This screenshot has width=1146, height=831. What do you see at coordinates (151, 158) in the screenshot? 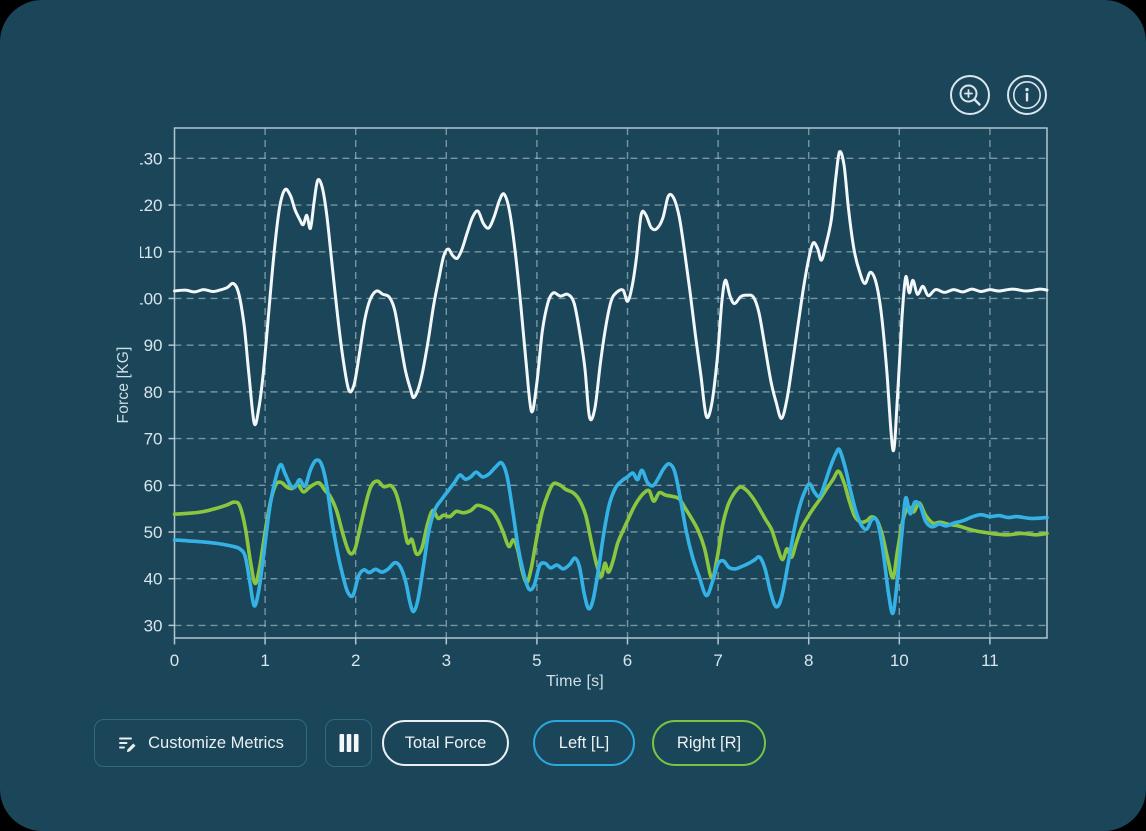
I see `y-tick-label: 130` at bounding box center [151, 158].